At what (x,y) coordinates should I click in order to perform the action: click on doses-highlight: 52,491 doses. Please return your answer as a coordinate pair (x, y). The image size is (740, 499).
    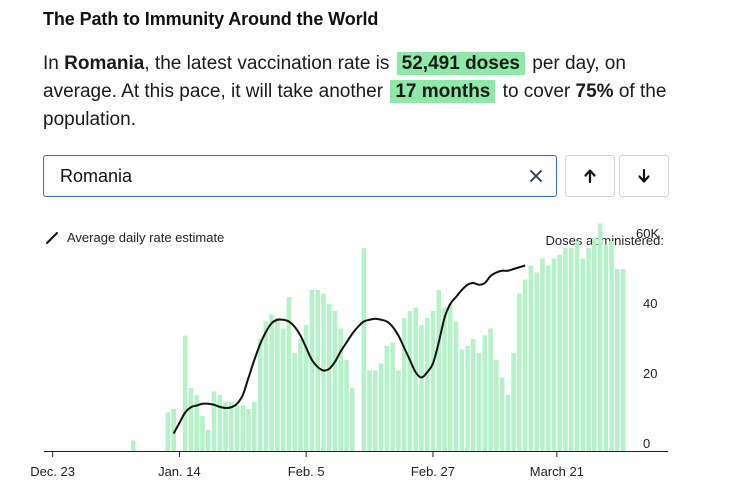
    Looking at the image, I should click on (460, 63).